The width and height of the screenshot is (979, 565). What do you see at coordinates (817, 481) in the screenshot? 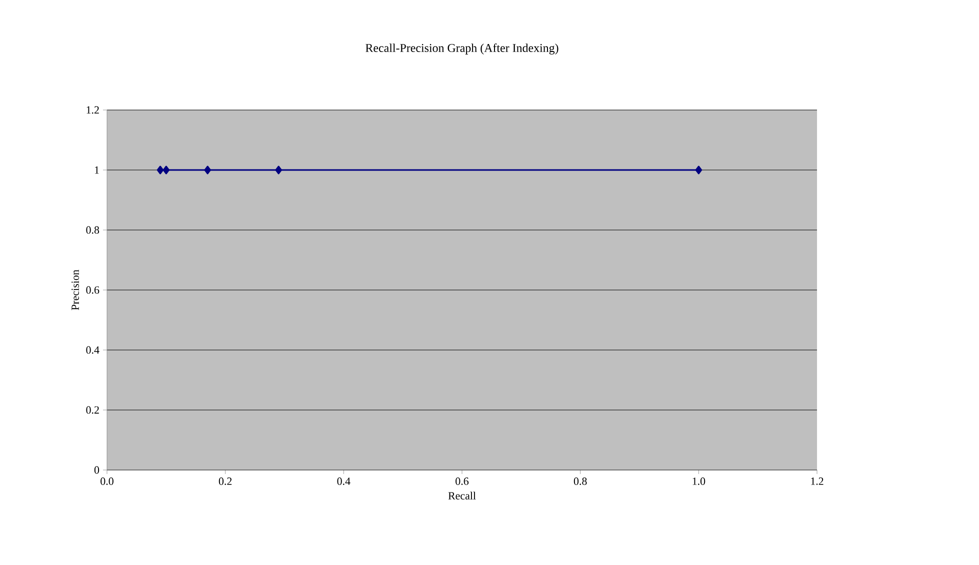
I see `x-tick-label: 1.2` at bounding box center [817, 481].